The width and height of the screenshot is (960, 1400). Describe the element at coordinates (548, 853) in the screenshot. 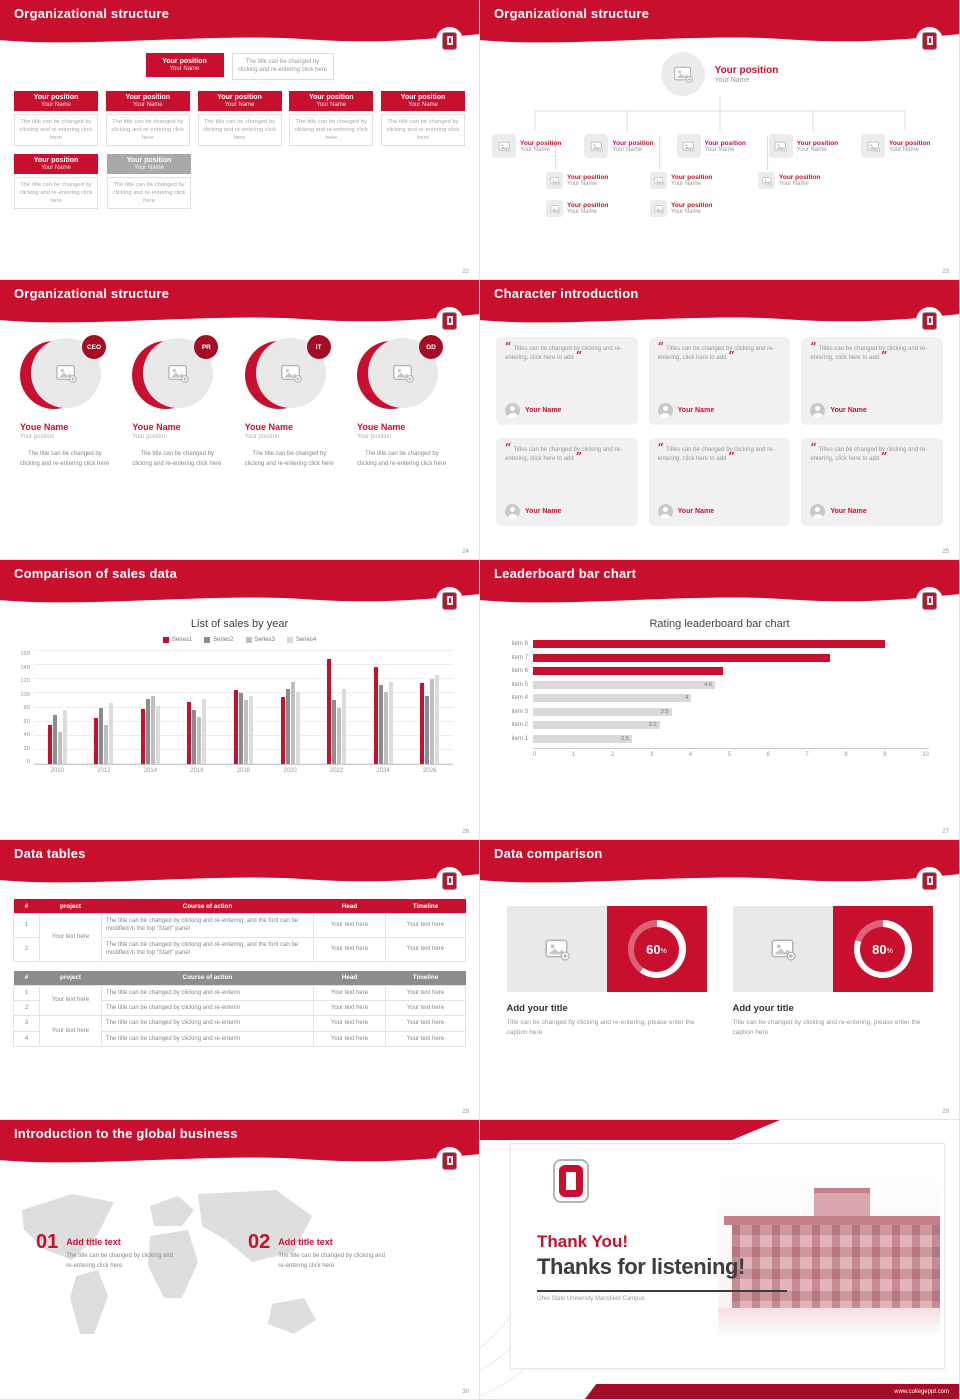

I see `slide-title: Data comparison` at that location.